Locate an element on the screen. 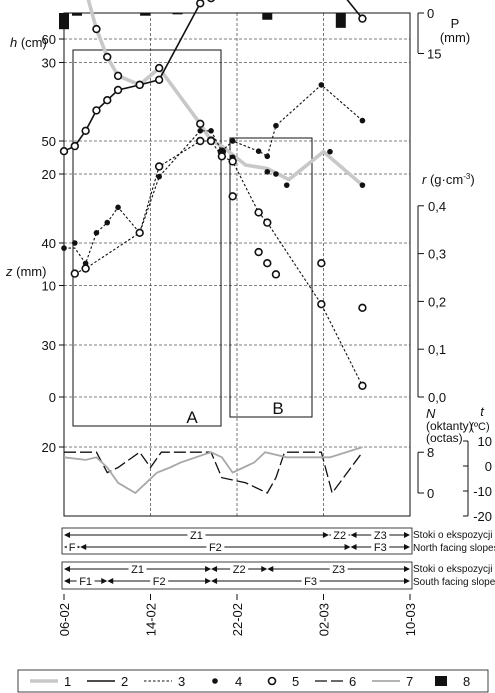 This screenshot has width=495, height=693. strip-south-frame is located at coordinates (237, 575).